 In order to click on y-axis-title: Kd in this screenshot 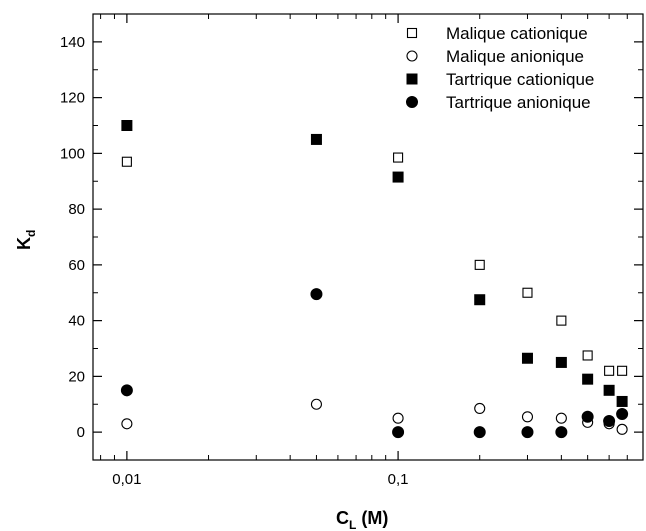, I will do `click(26, 240)`.